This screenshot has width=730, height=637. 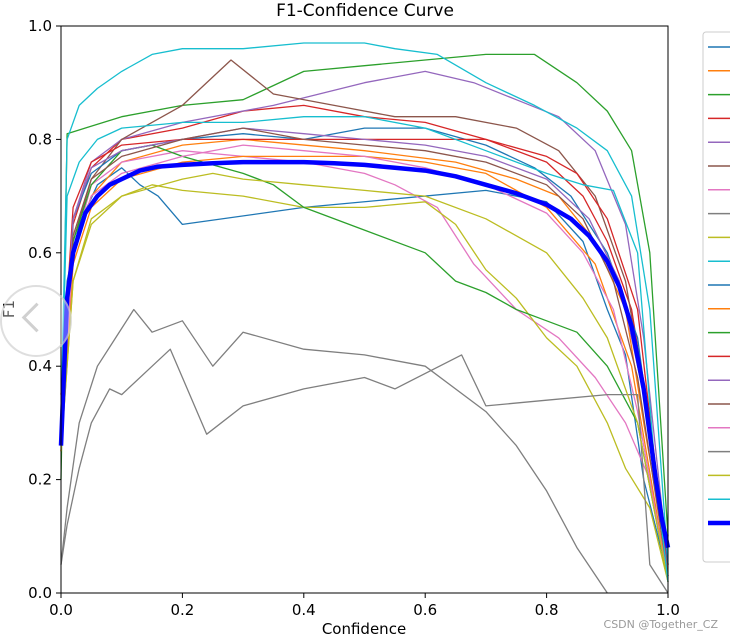 I want to click on x-tick-label: 0.2, so click(x=182, y=610).